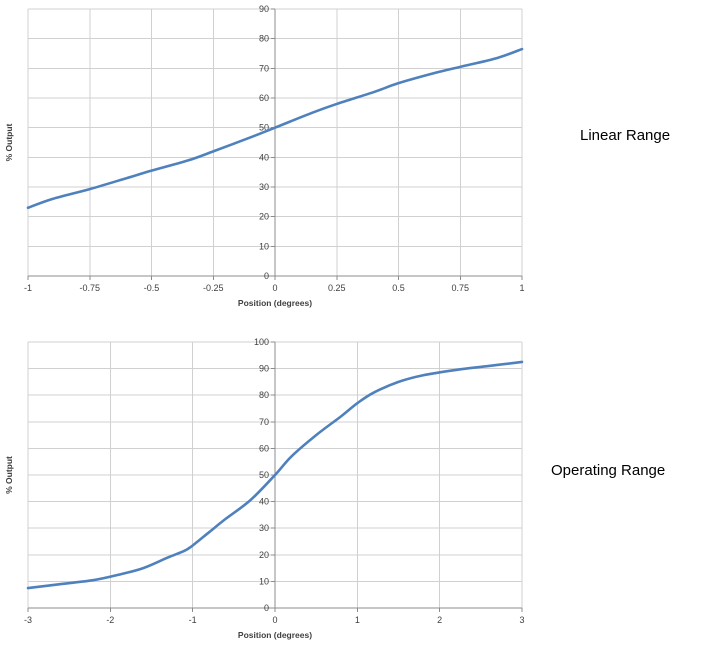 The height and width of the screenshot is (648, 706). What do you see at coordinates (89, 288) in the screenshot?
I see `x-tick-label: -0.75` at bounding box center [89, 288].